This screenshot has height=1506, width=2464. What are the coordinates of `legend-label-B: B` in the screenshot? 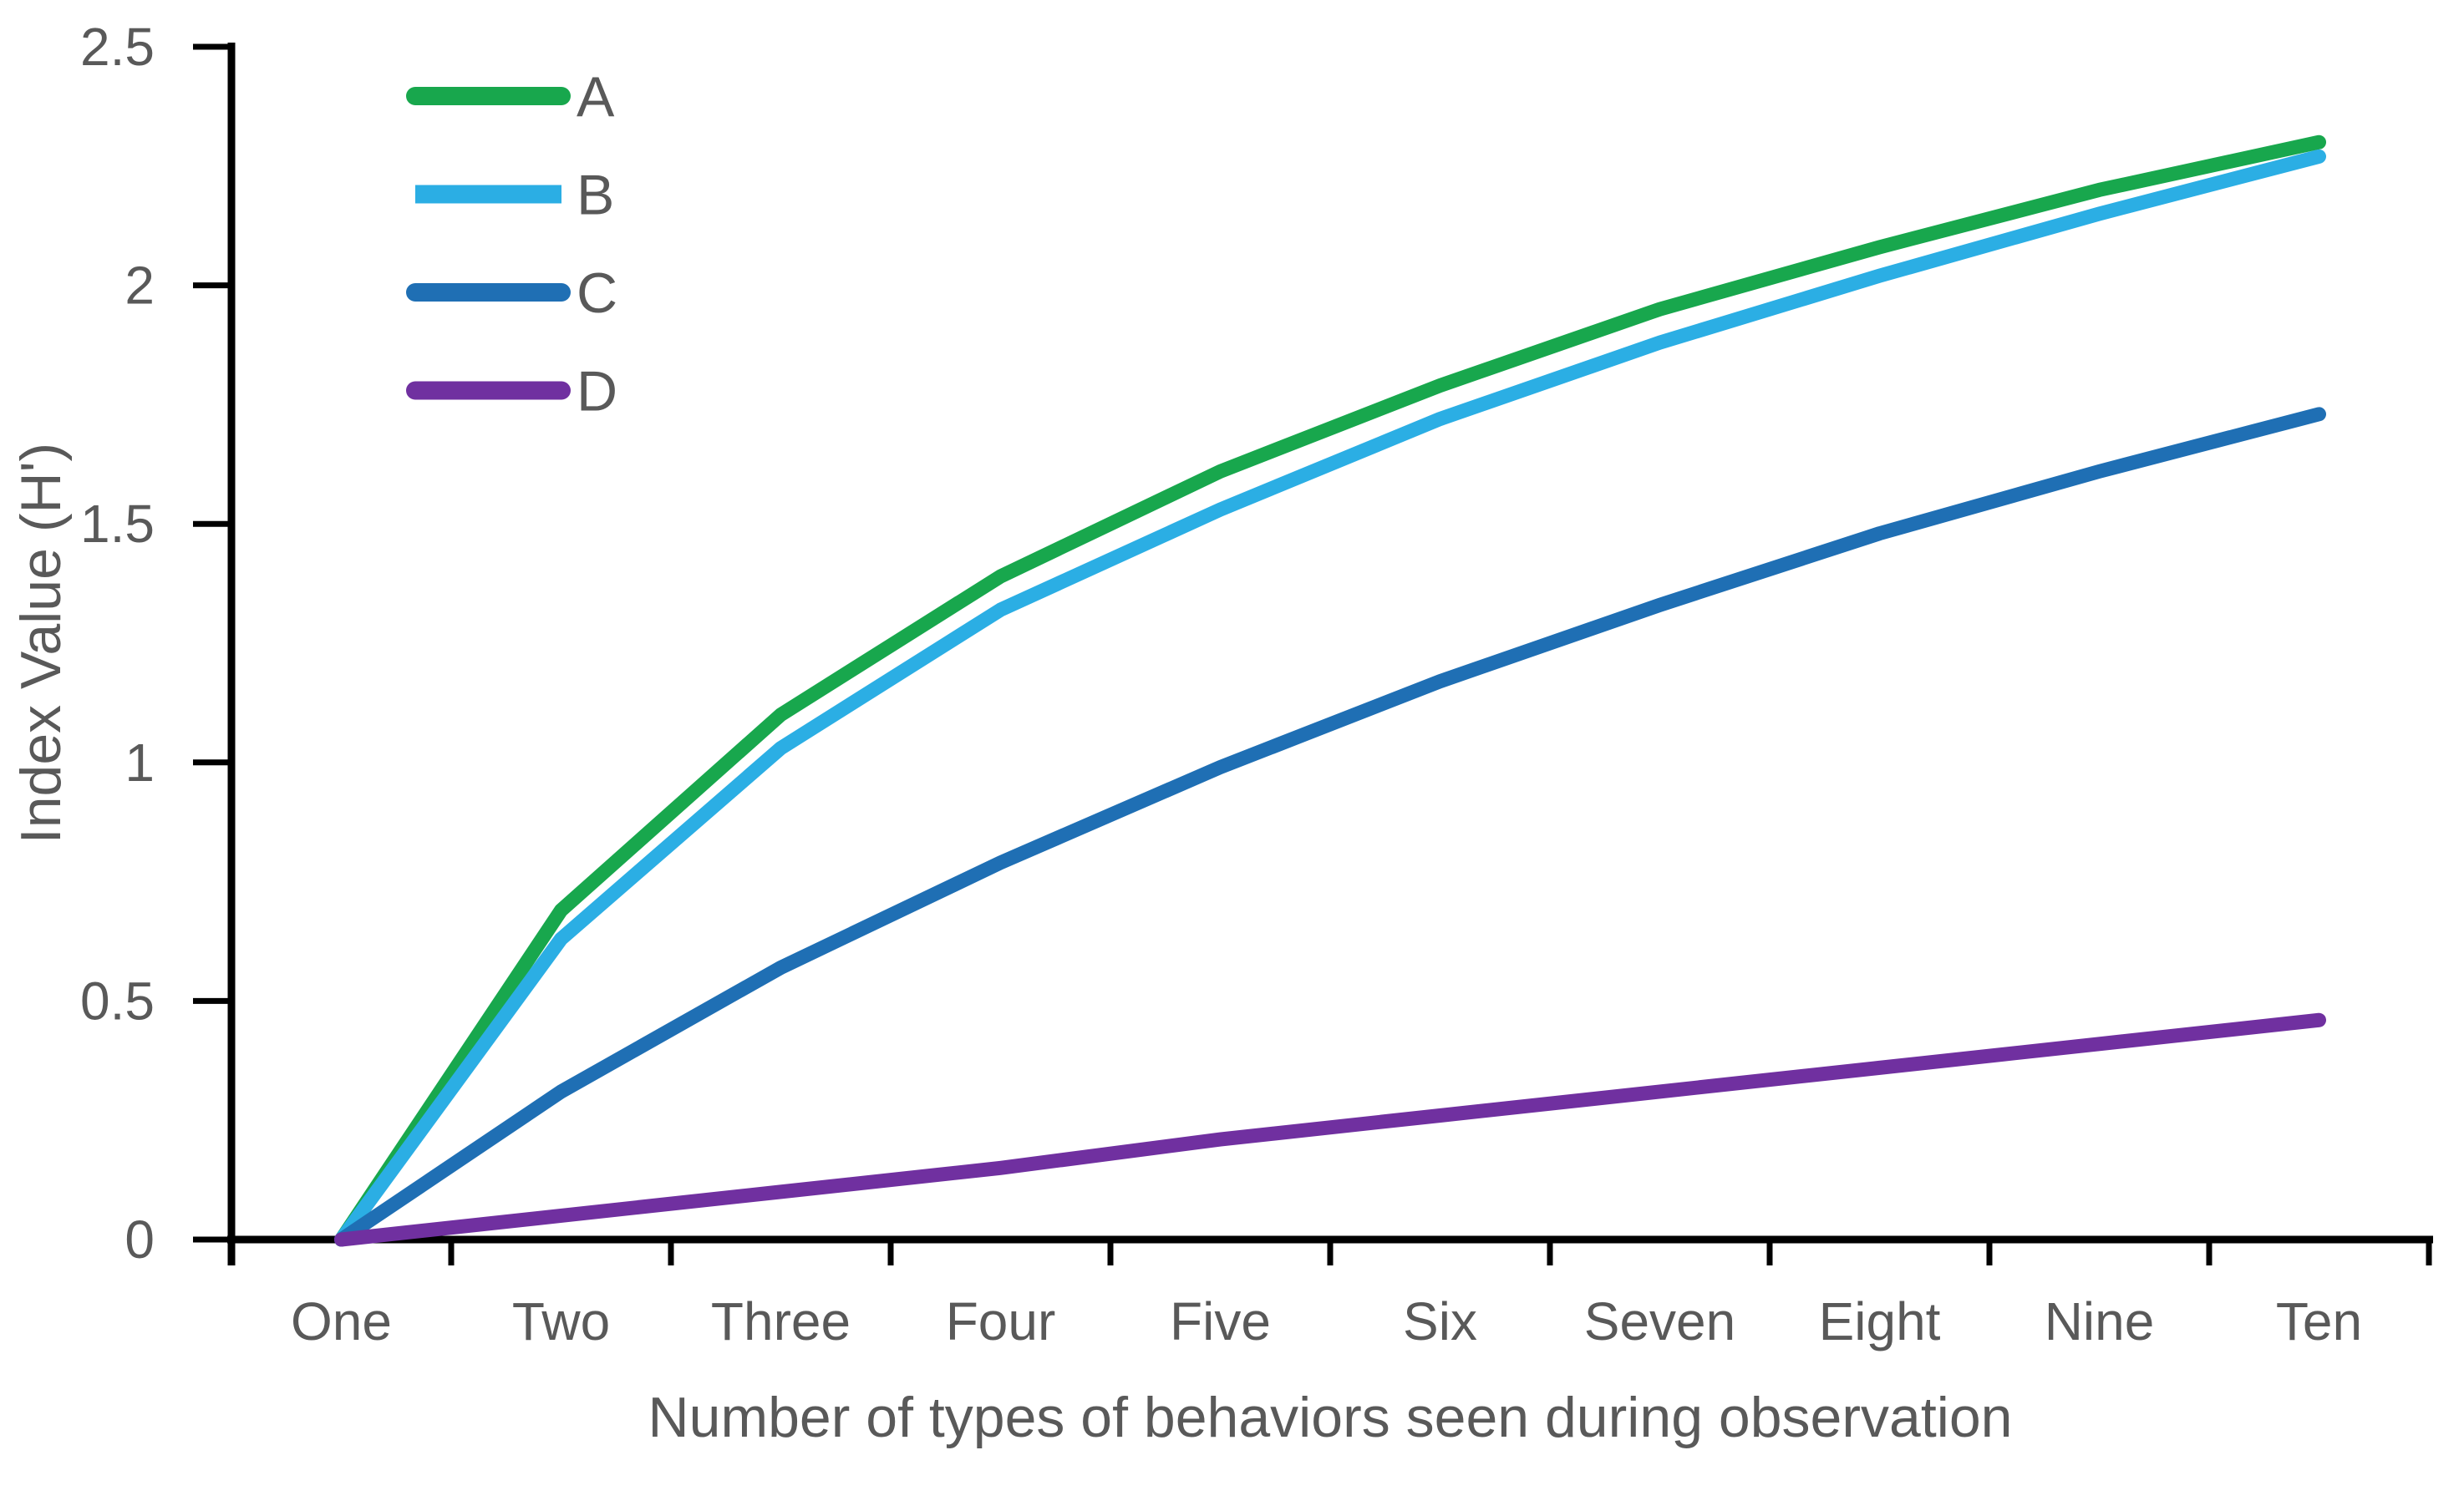 It's located at (595, 195).